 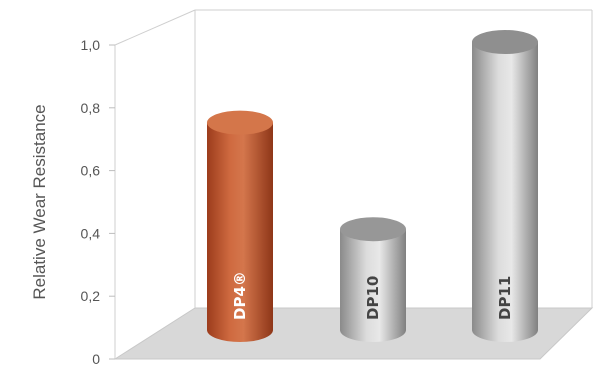 I want to click on y-tick-label: 1,0, so click(x=91, y=45).